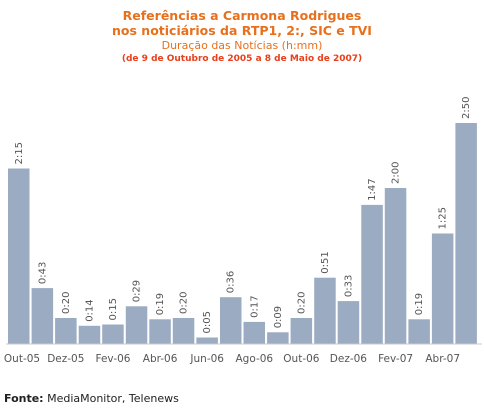  I want to click on x-tick-label: Jun-06, so click(206, 359).